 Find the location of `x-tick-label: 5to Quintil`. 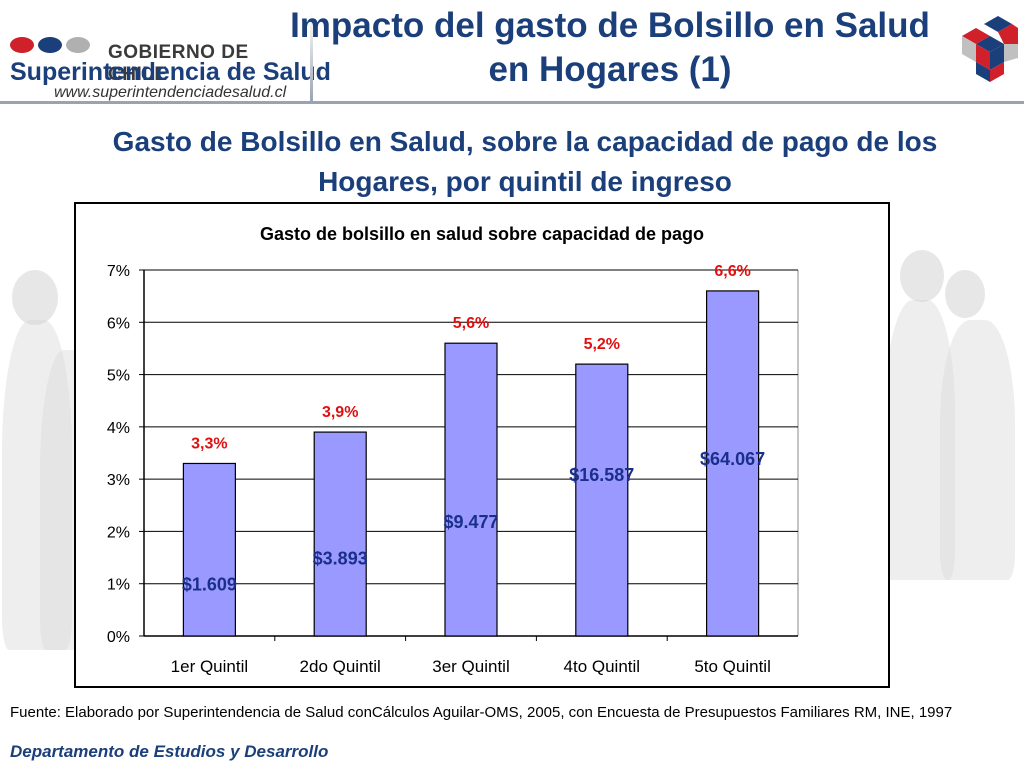

x-tick-label: 5to Quintil is located at coordinates (732, 666).